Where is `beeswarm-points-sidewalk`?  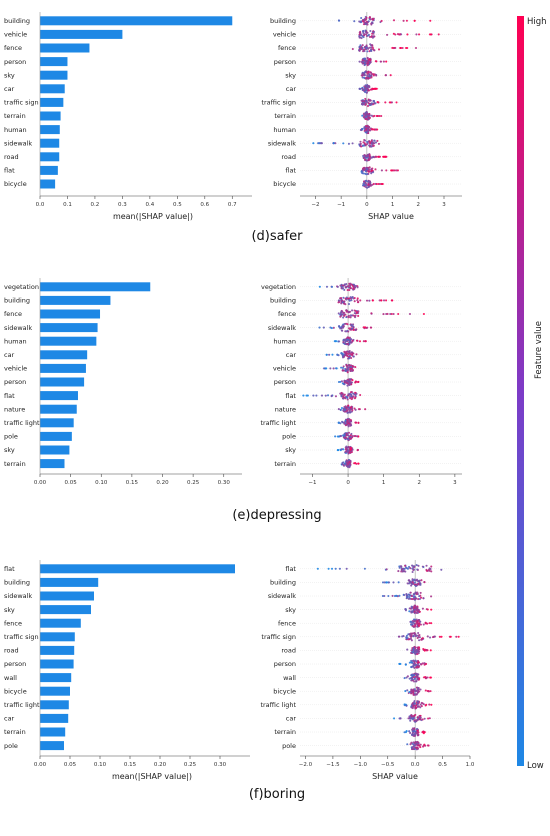 beeswarm-points-sidewalk is located at coordinates (346, 143).